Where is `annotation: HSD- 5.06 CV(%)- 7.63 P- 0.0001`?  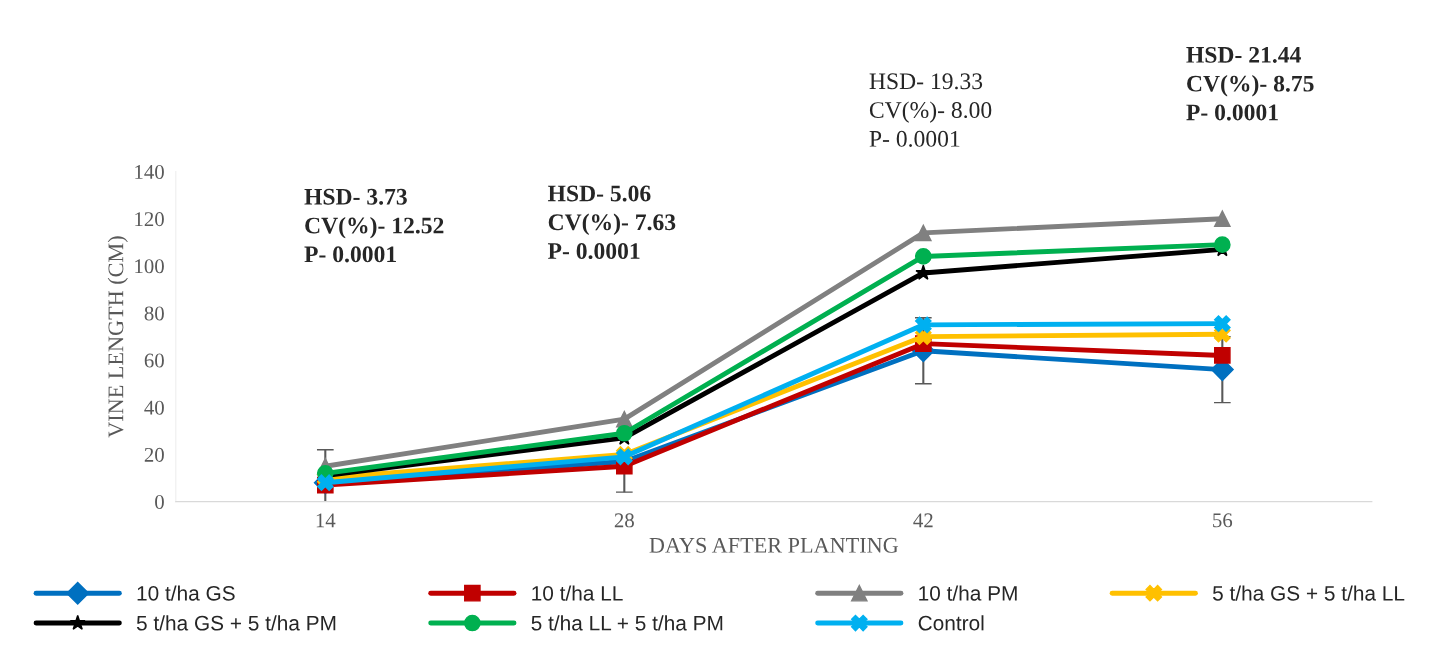 annotation: HSD- 5.06 CV(%)- 7.63 P- 0.0001 is located at coordinates (611, 222).